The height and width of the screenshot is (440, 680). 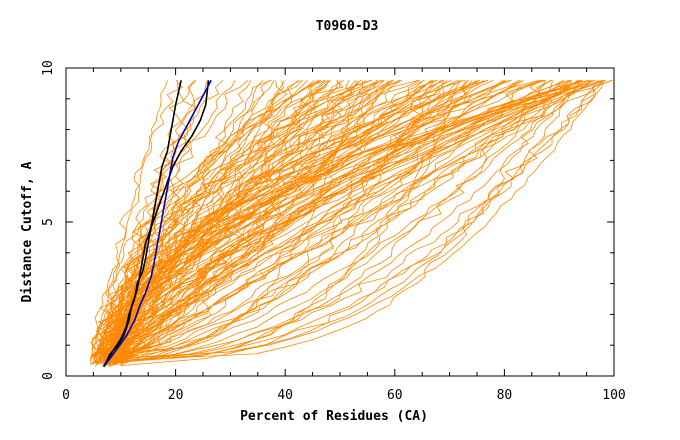 What do you see at coordinates (347, 26) in the screenshot?
I see `chart-title: T0960-D3` at bounding box center [347, 26].